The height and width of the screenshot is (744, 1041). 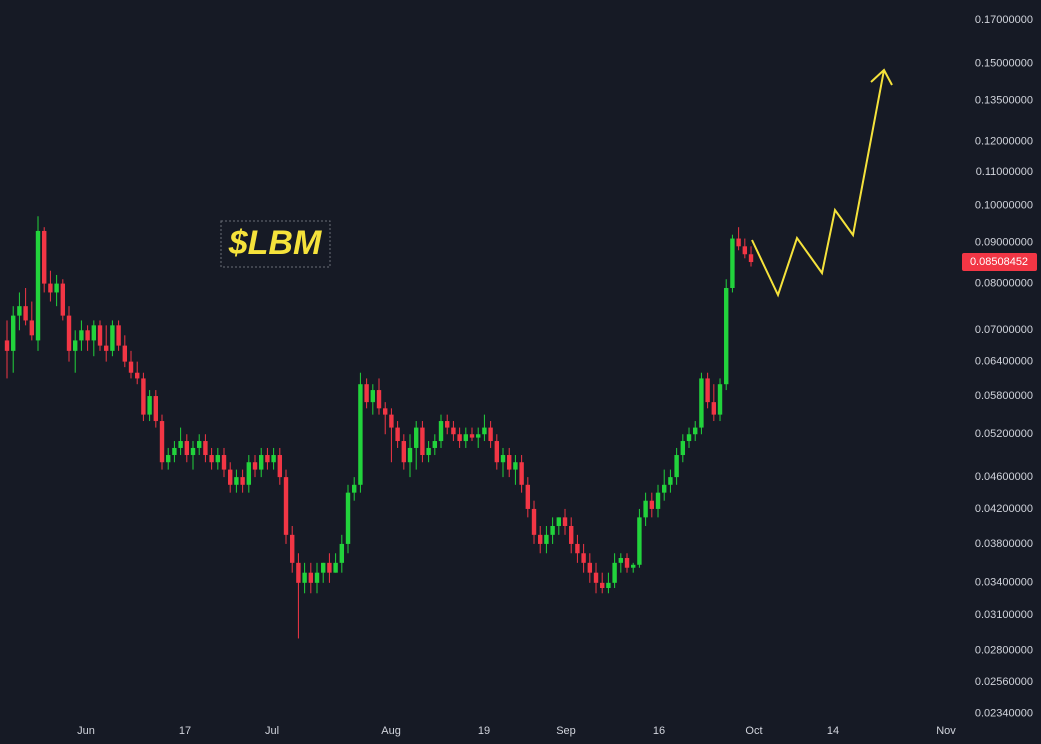 I want to click on x-tick-label: 19, so click(x=484, y=731).